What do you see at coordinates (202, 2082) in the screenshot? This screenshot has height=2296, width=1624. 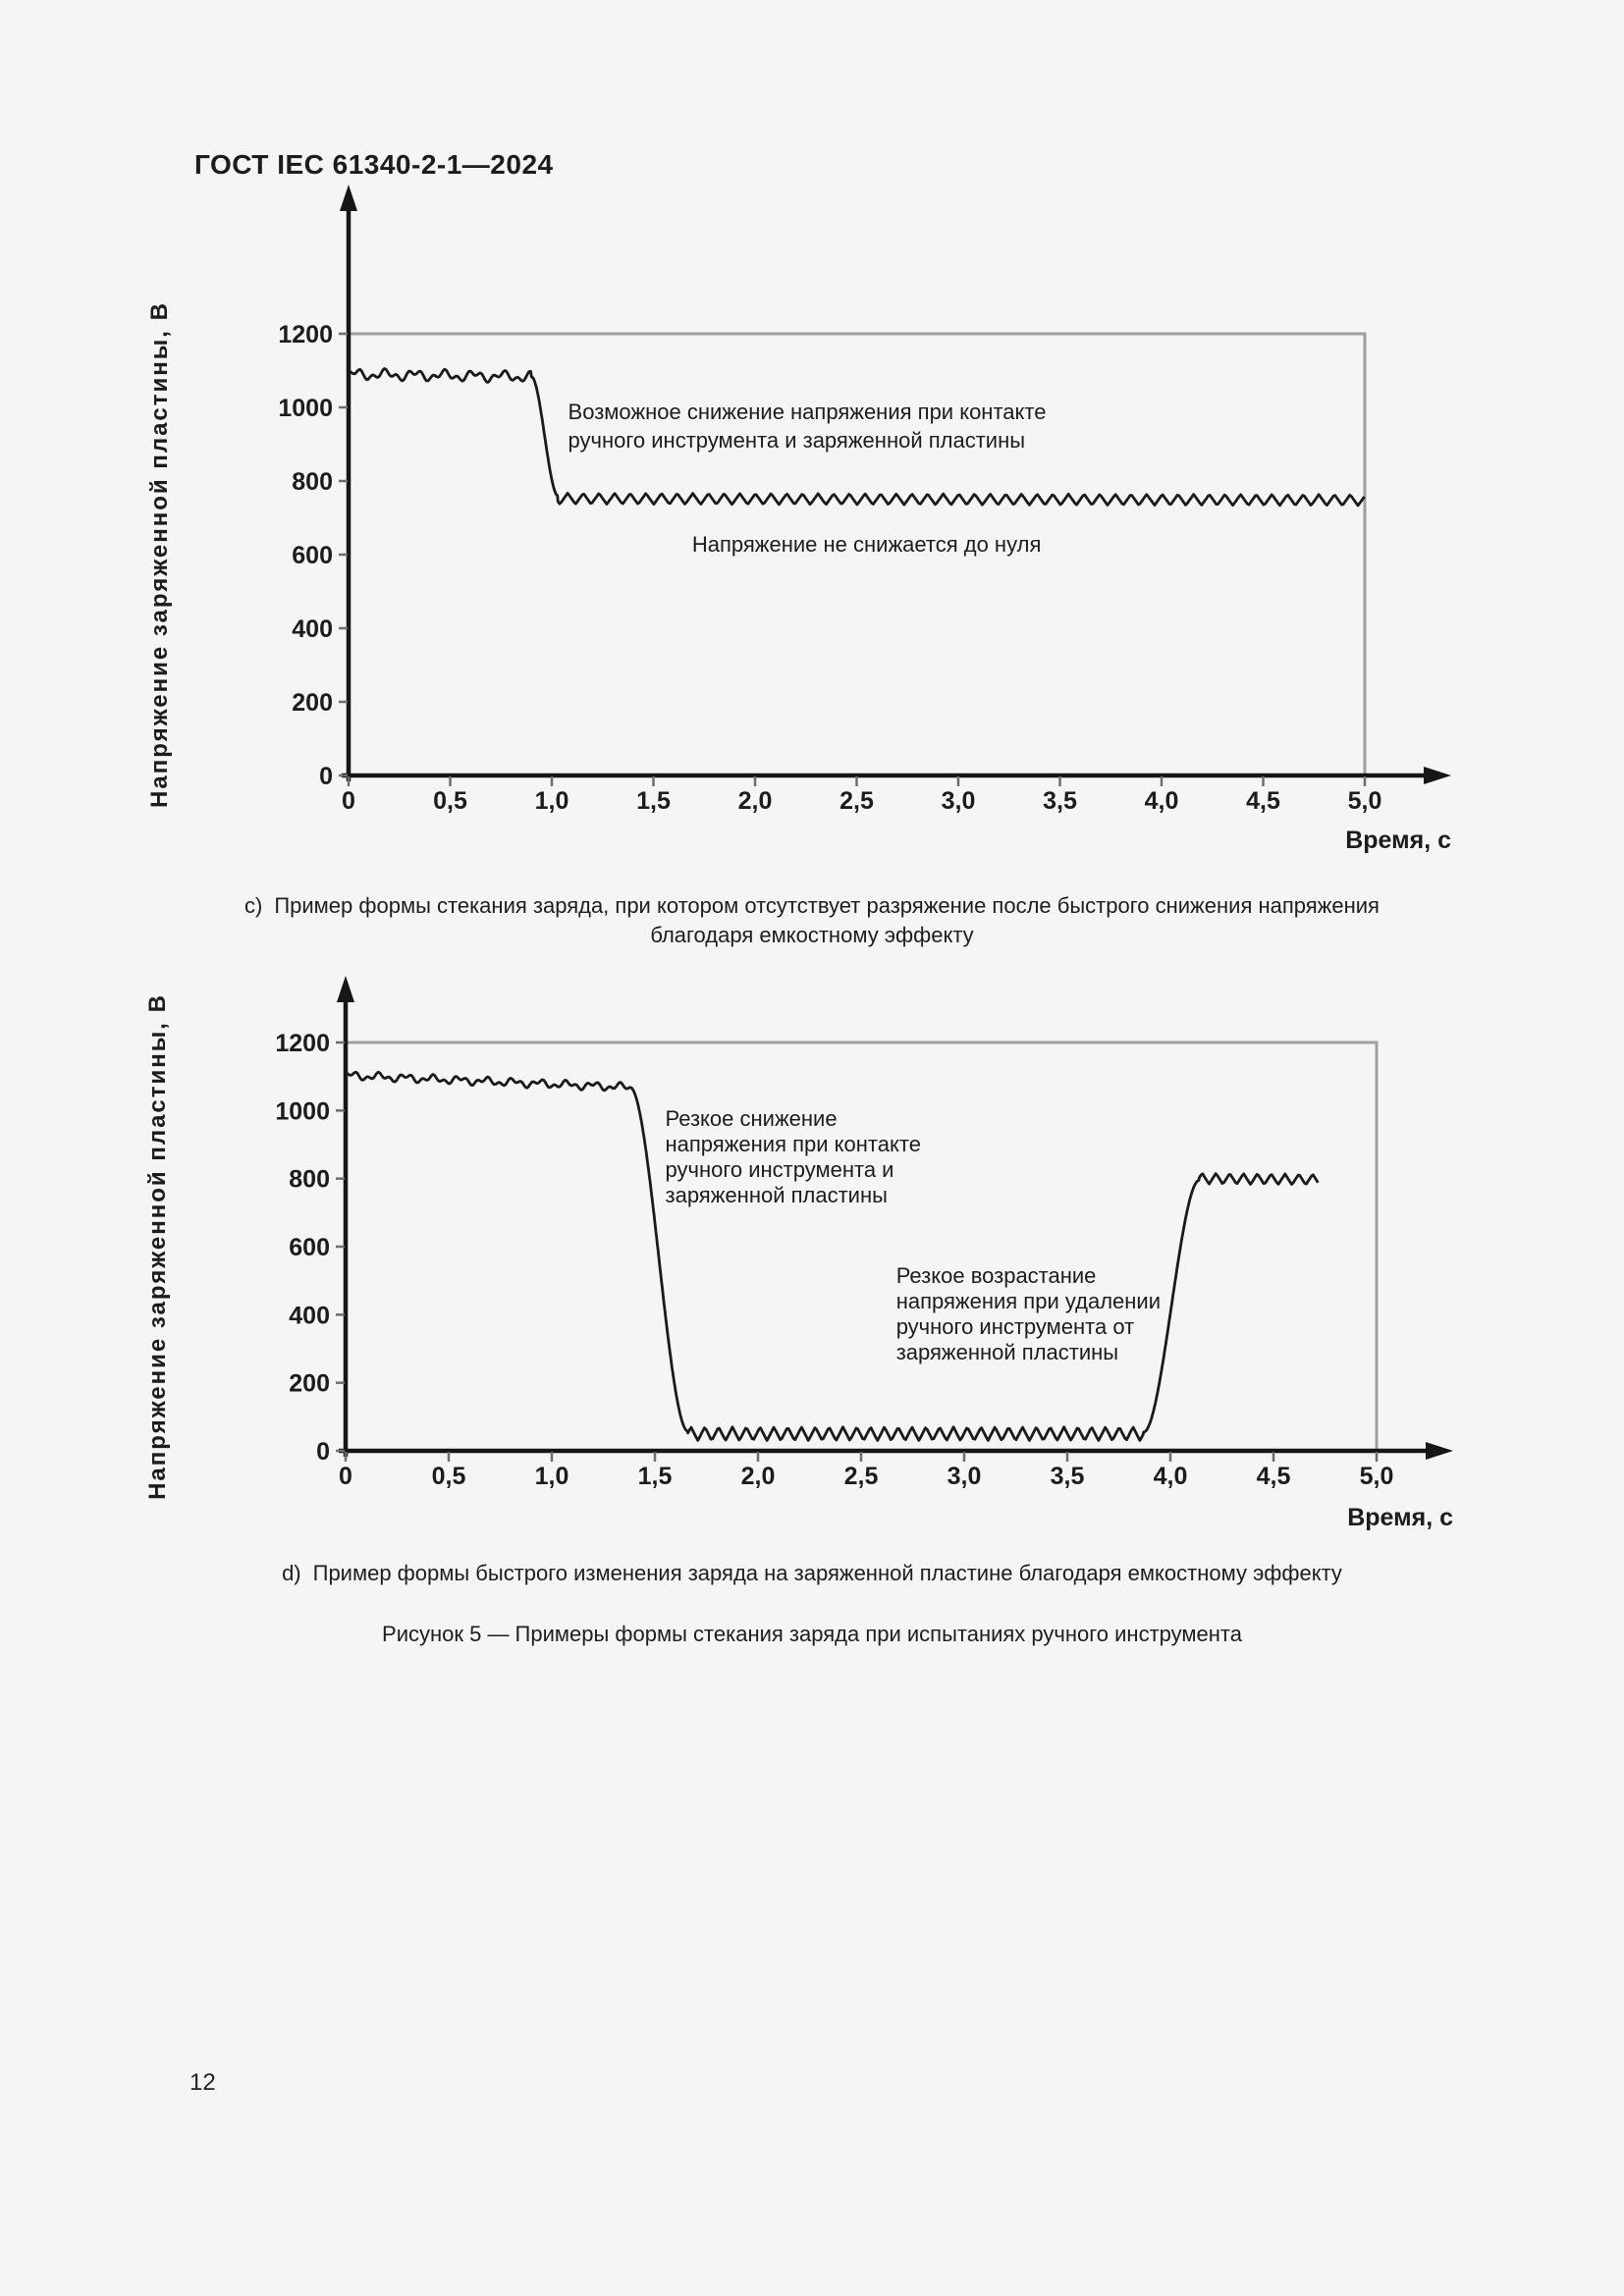 I see `page-number: 12` at bounding box center [202, 2082].